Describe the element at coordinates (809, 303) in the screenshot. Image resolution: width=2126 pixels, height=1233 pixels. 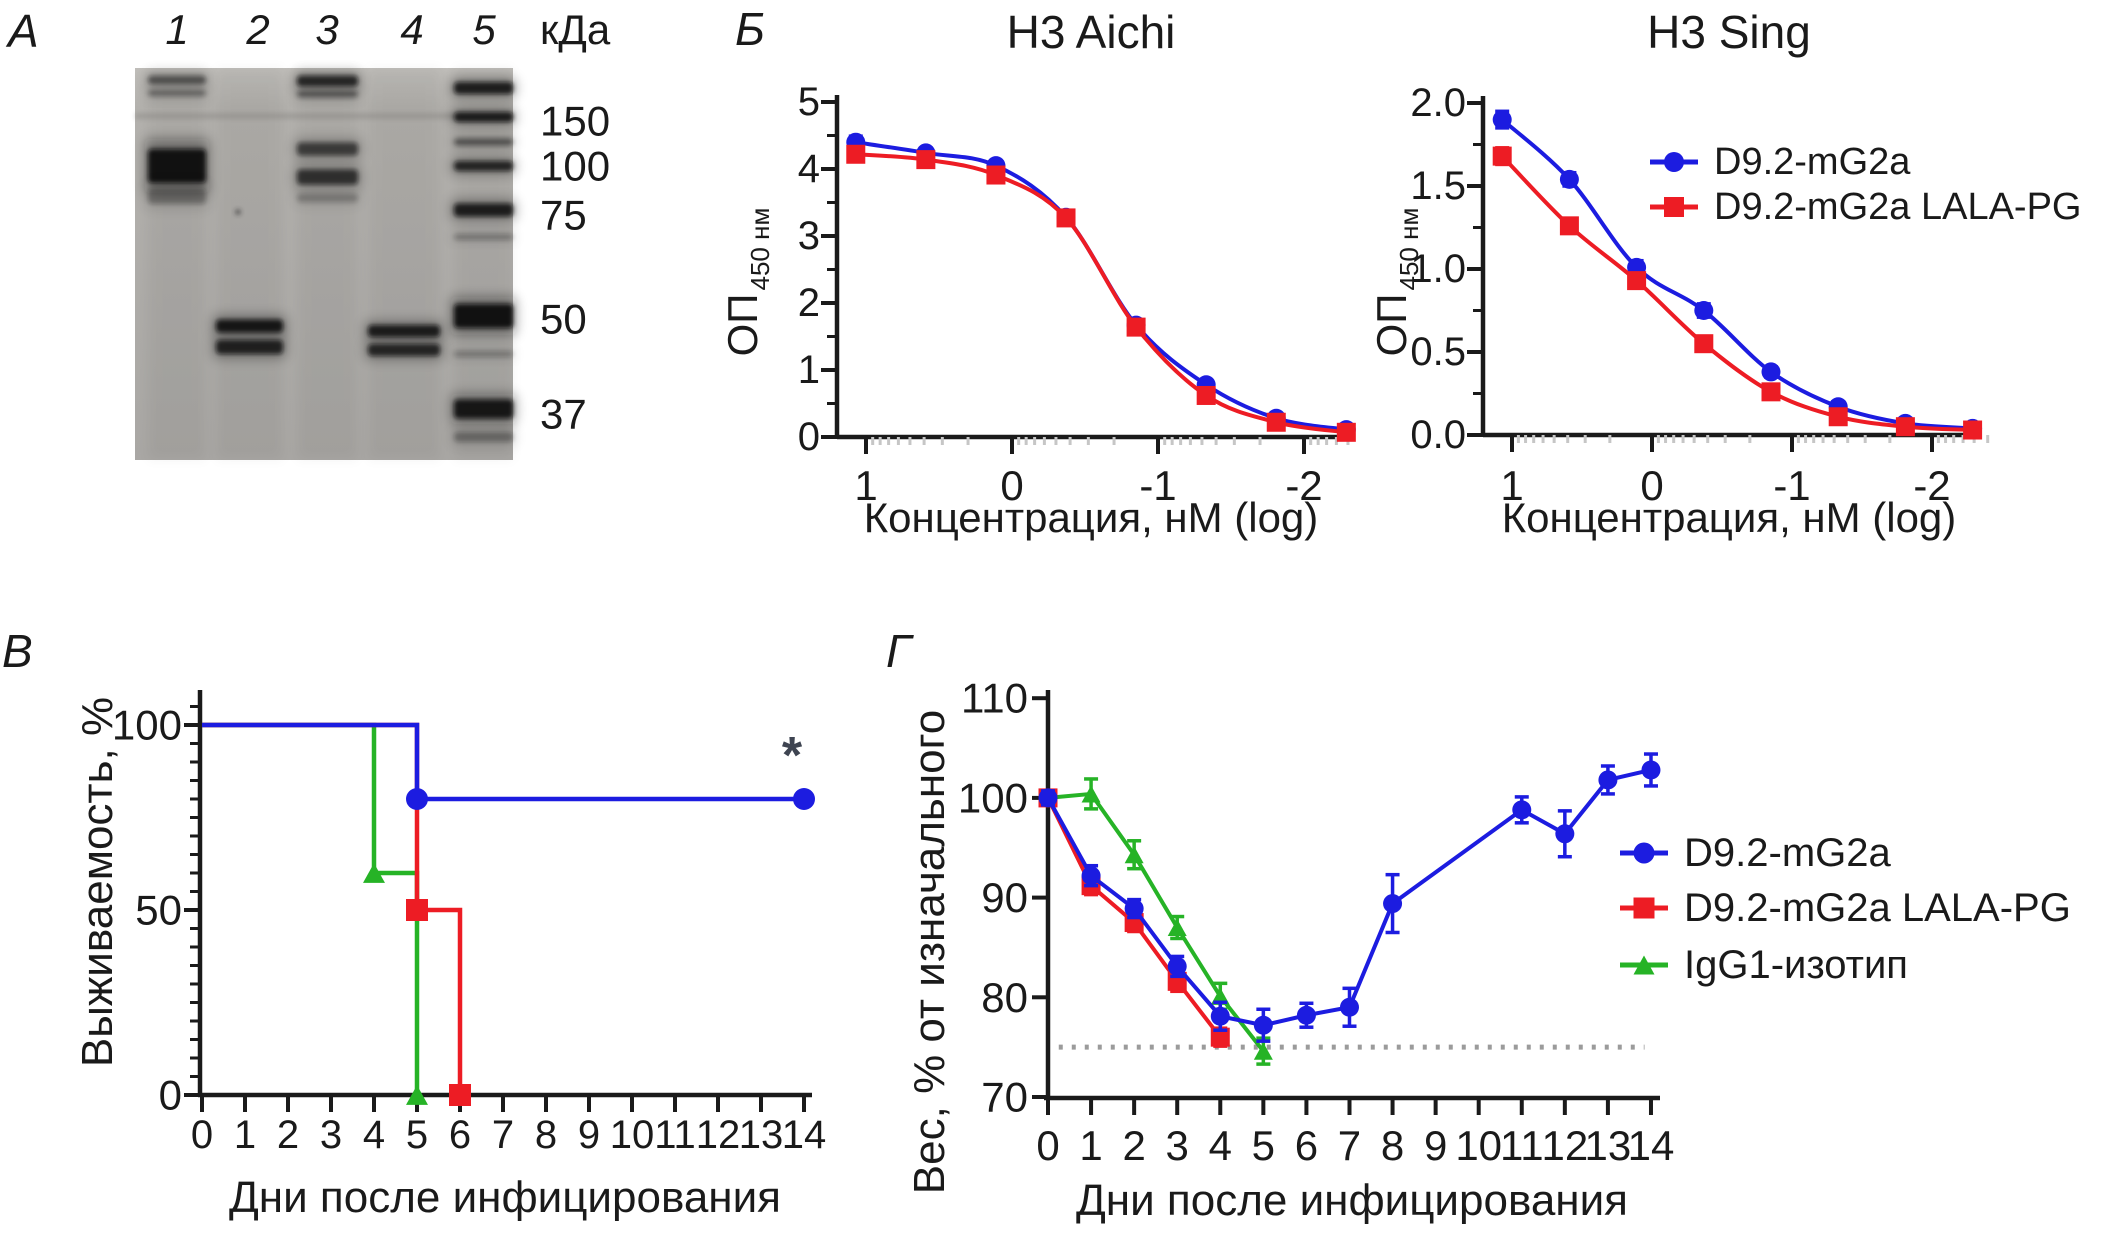
I see `y-tick-label: 2` at that location.